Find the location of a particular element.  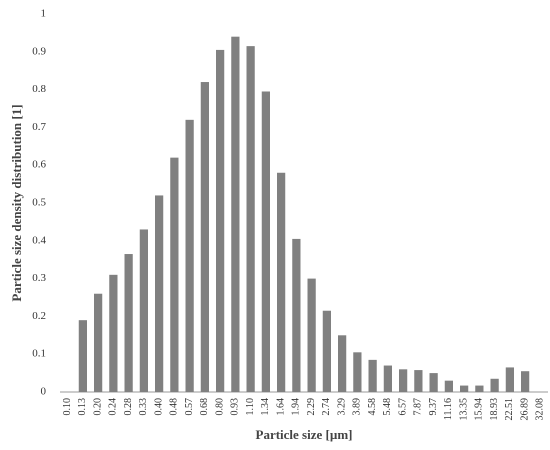

x-tick-label: 0.24 is located at coordinates (113, 407).